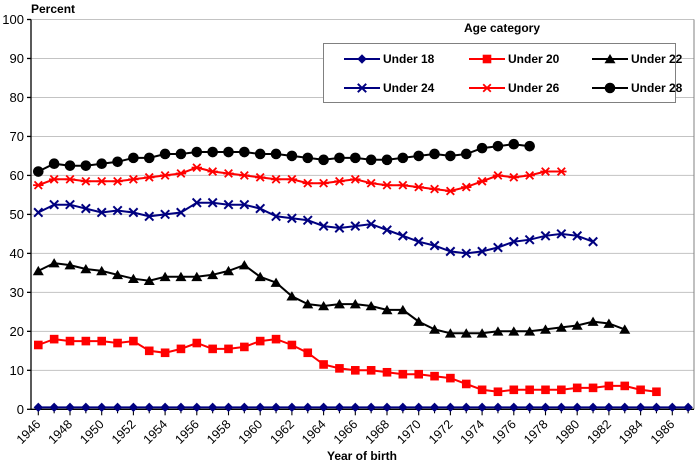 This screenshot has height=475, width=700. What do you see at coordinates (187, 432) in the screenshot?
I see `x-tick-label: 1956` at bounding box center [187, 432].